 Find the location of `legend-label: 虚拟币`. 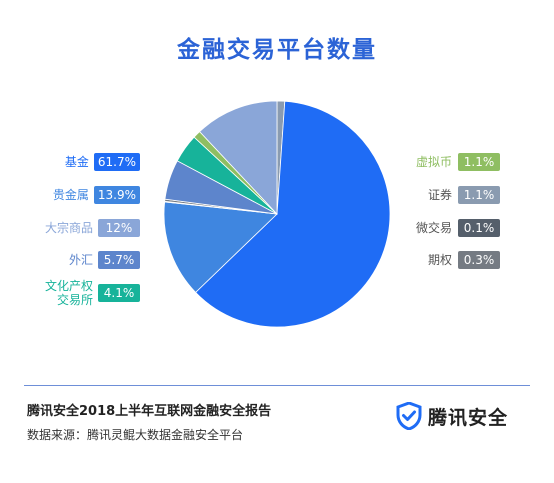

legend-label: 虚拟币 is located at coordinates (434, 162).